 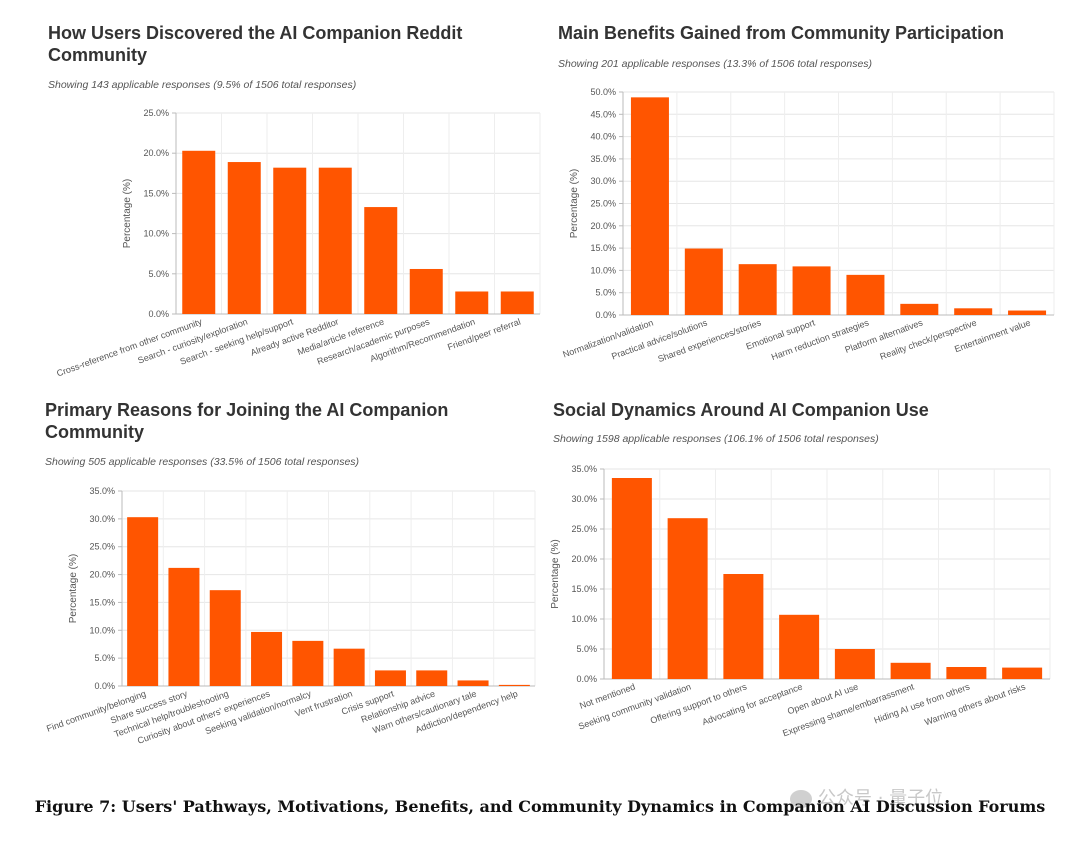 What do you see at coordinates (607, 338) in the screenshot?
I see `x-tick-label: Normalization/validation` at bounding box center [607, 338].